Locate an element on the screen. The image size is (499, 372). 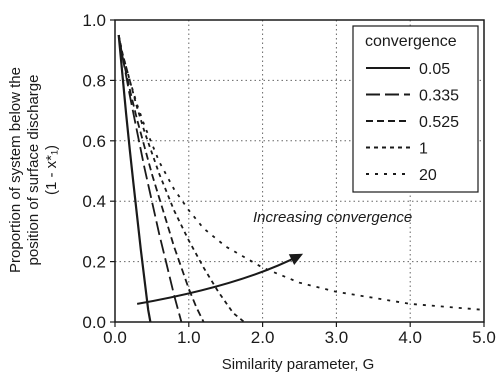
x-tick-label: 3.0 is located at coordinates (337, 337).